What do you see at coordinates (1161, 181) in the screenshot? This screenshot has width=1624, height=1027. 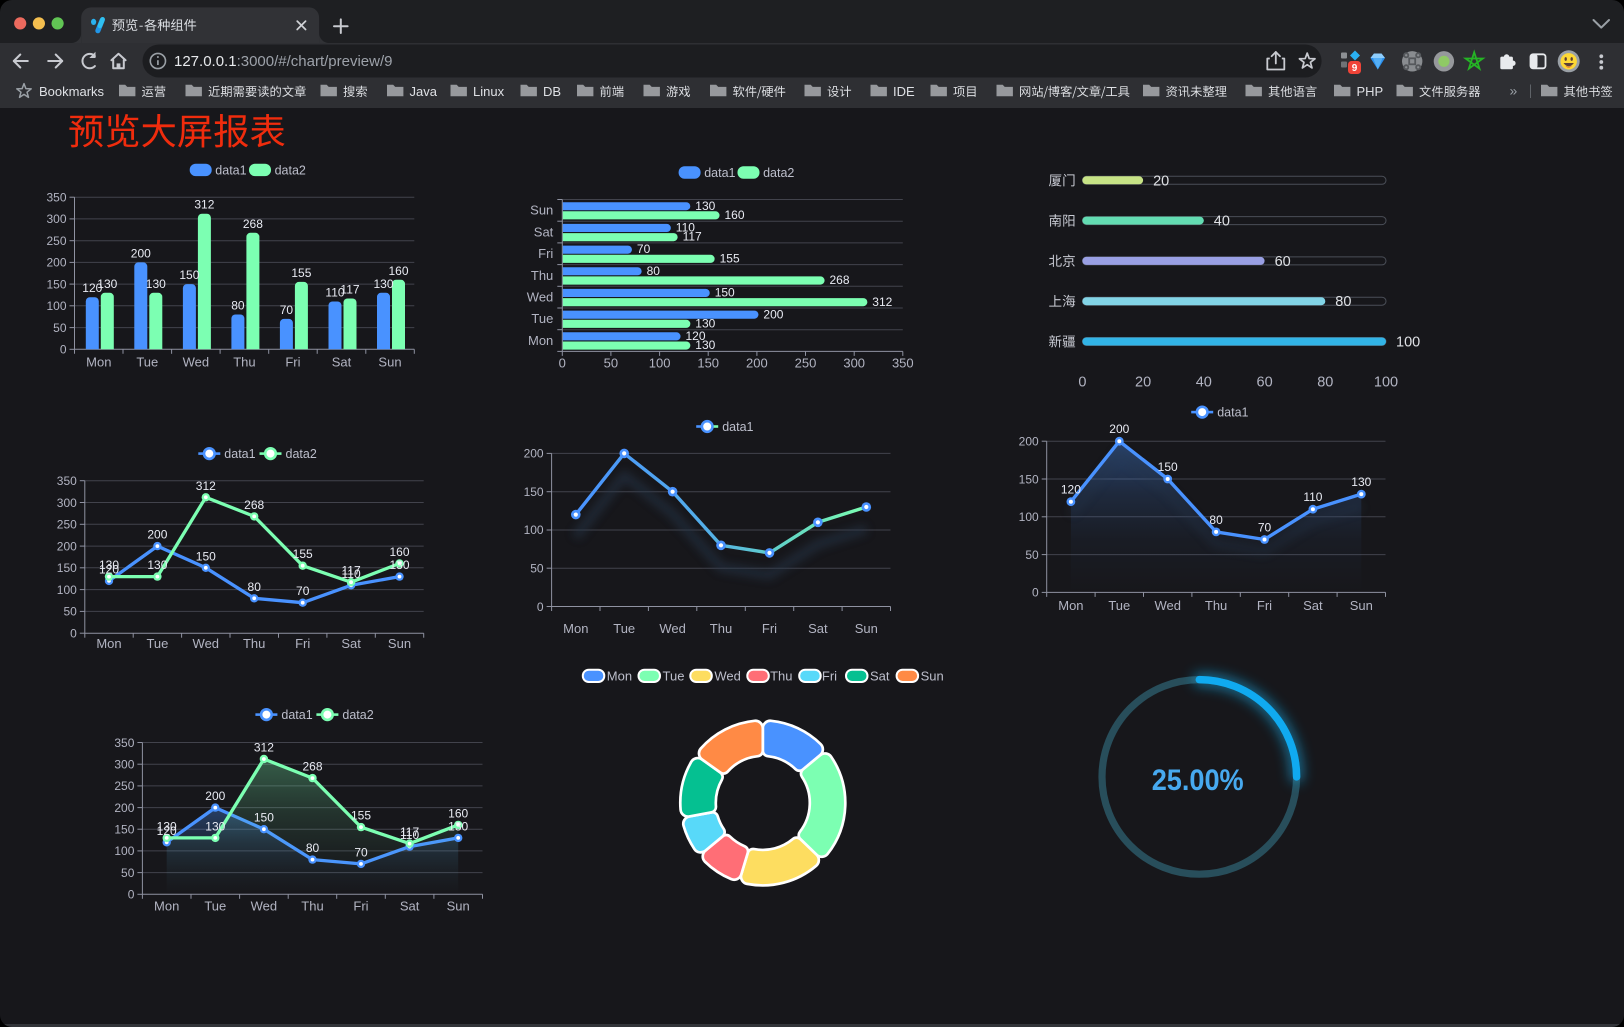 I see `svg-text: 20` at bounding box center [1161, 181].